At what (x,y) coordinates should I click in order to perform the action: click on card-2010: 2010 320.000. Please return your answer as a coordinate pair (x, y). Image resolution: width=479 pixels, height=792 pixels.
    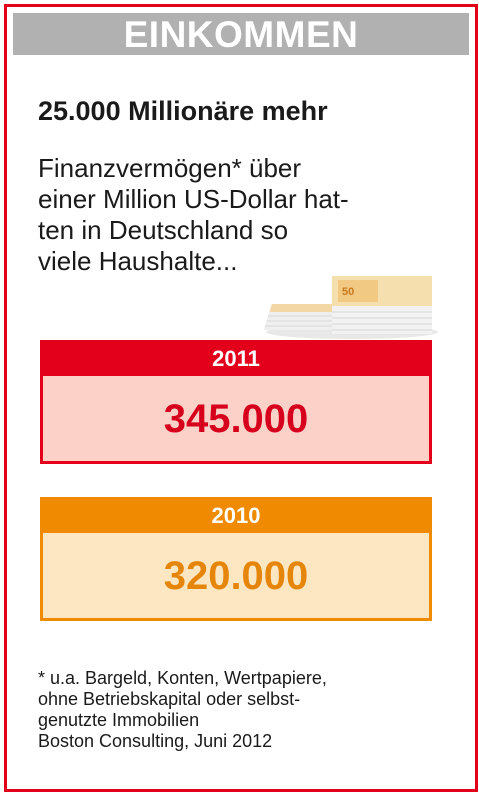
    Looking at the image, I should click on (236, 559).